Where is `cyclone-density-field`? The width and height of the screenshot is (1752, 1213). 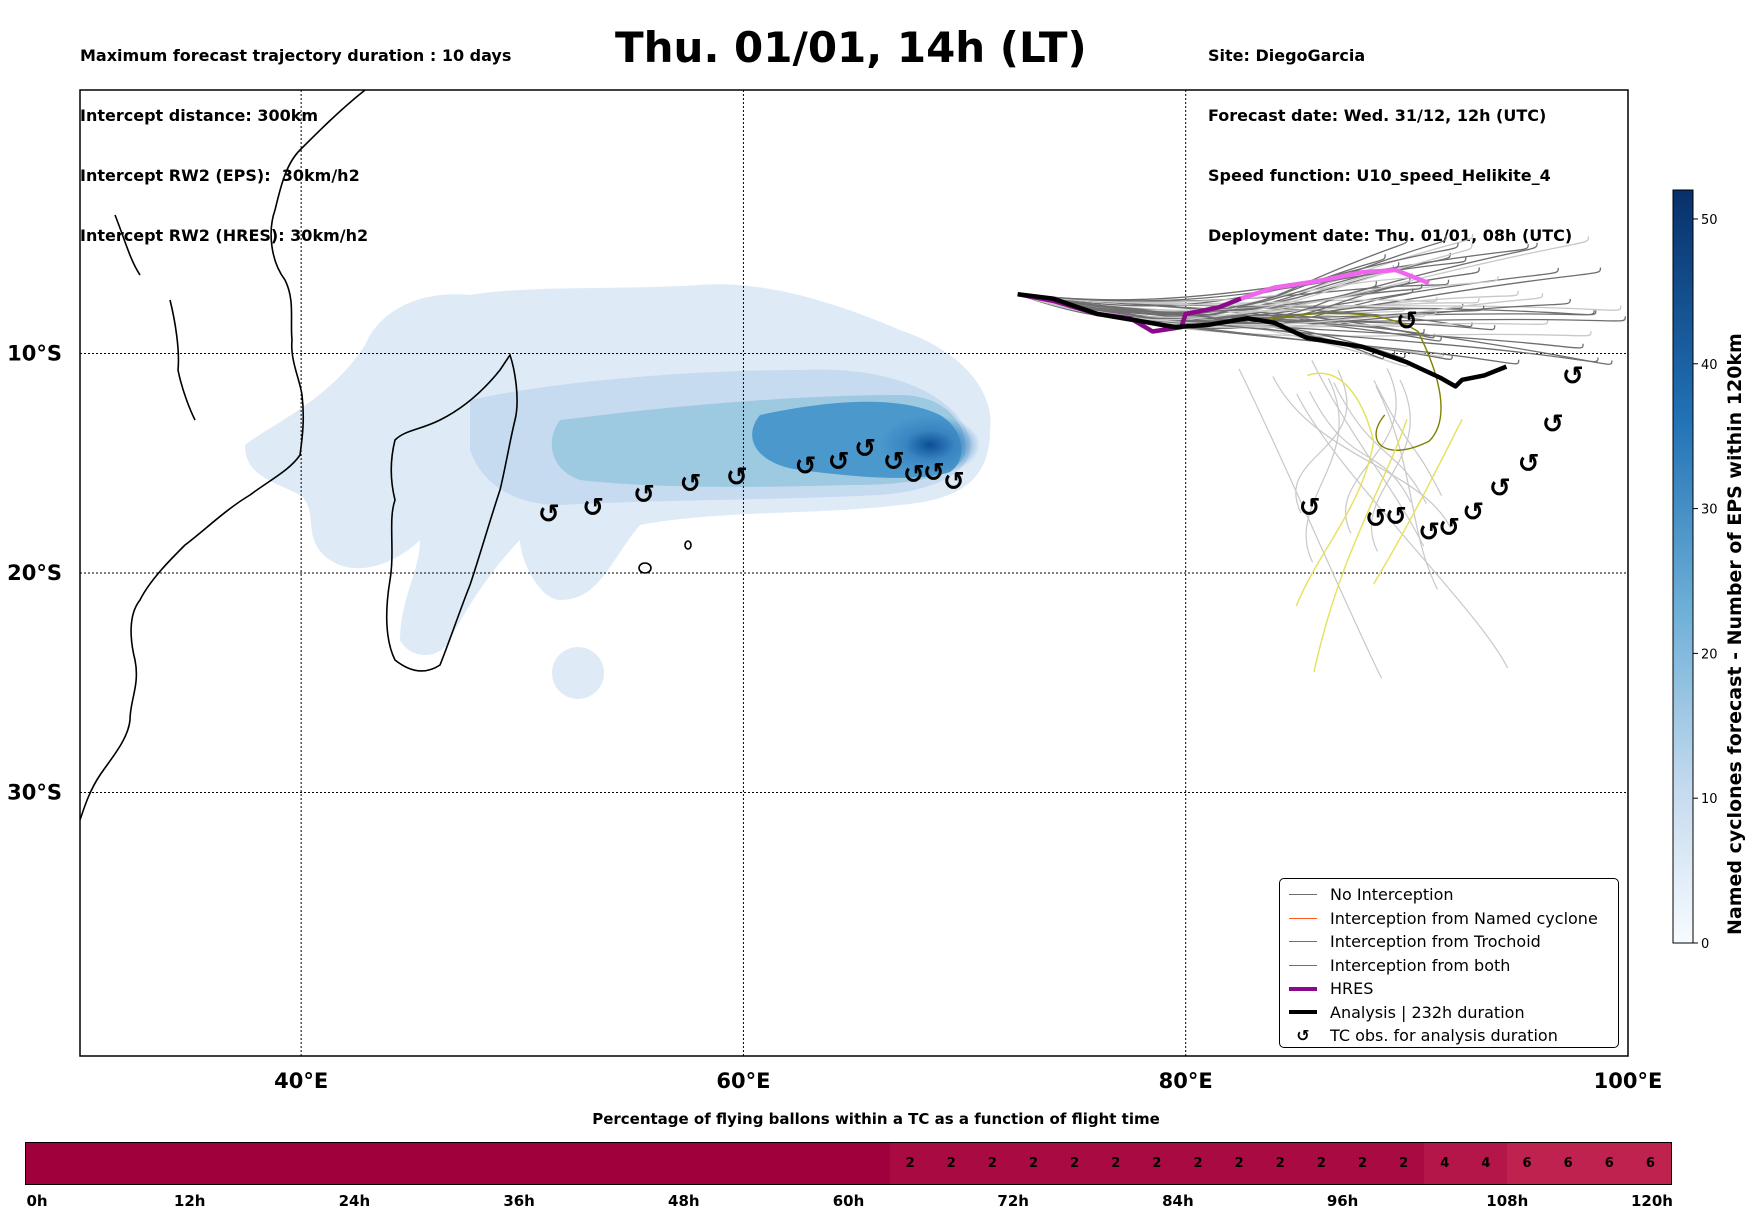 cyclone-density-field is located at coordinates (618, 491).